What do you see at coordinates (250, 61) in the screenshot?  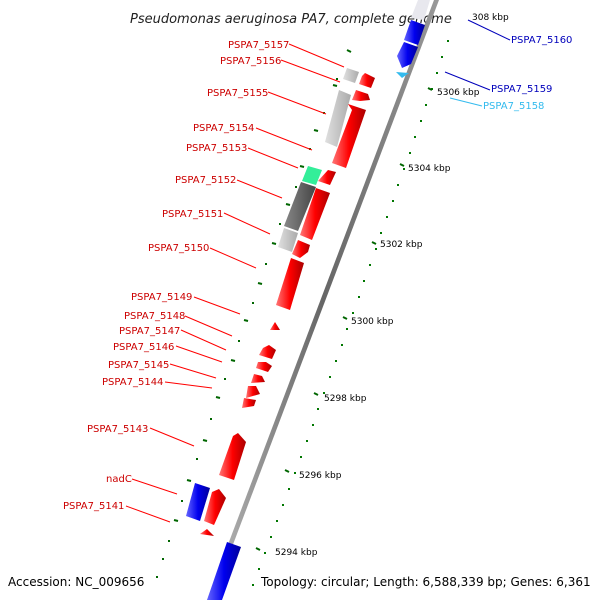 I see `gene-label: PSPA7_5156` at bounding box center [250, 61].